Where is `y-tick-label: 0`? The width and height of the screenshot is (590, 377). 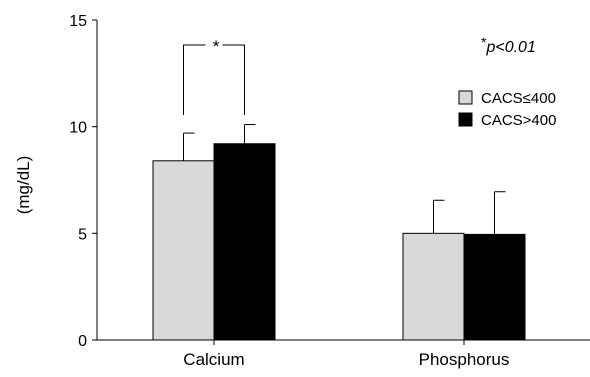 y-tick-label: 0 is located at coordinates (82, 341).